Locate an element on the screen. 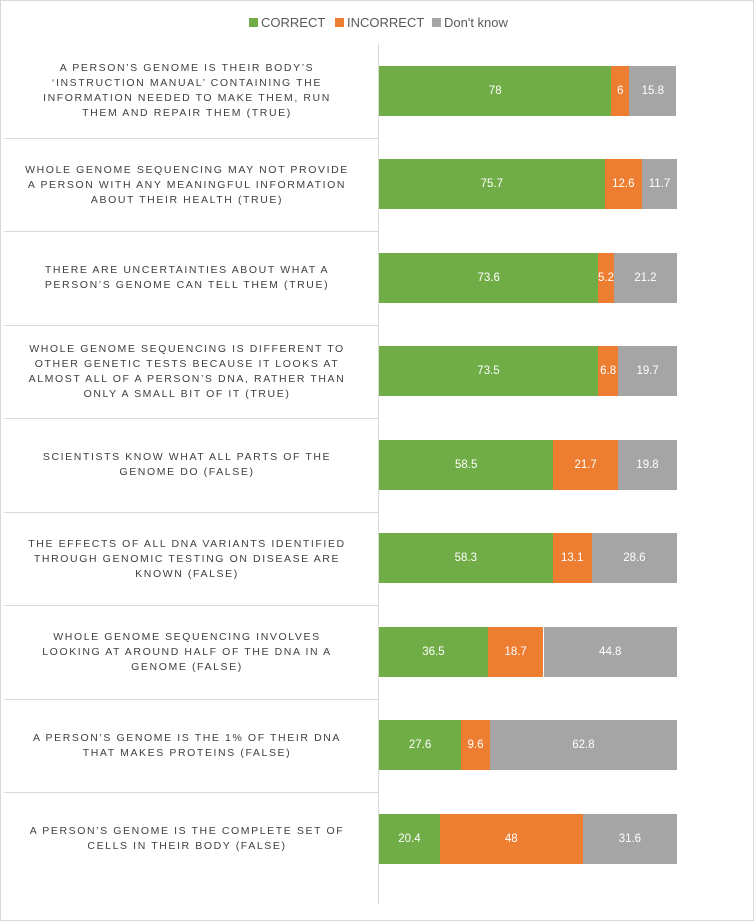  data-label-incorrect-9: 48 is located at coordinates (511, 838).